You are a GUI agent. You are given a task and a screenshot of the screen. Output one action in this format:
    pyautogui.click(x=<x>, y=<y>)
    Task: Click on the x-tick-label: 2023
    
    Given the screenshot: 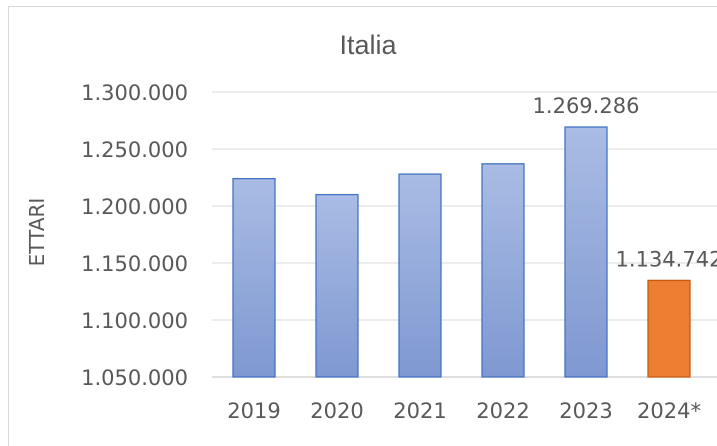 What is the action you would take?
    pyautogui.click(x=585, y=411)
    